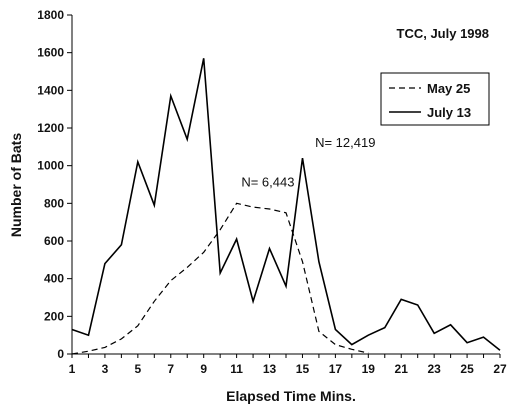 Image resolution: width=509 pixels, height=411 pixels. I want to click on x-tick-label: 5, so click(138, 369).